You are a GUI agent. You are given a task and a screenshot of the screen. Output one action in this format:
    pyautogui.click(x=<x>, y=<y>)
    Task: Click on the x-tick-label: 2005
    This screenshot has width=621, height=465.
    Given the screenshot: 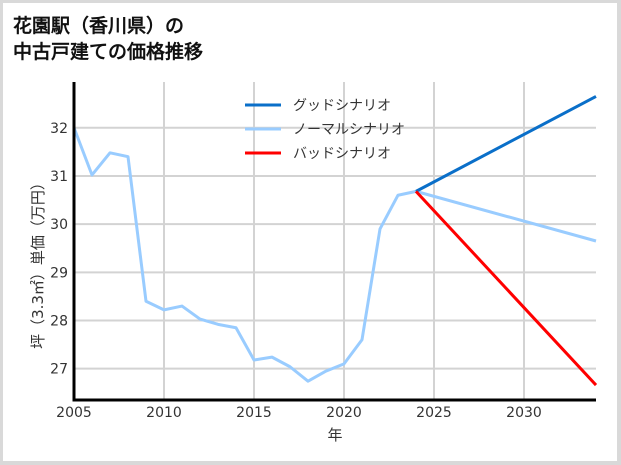 What is the action you would take?
    pyautogui.click(x=74, y=413)
    